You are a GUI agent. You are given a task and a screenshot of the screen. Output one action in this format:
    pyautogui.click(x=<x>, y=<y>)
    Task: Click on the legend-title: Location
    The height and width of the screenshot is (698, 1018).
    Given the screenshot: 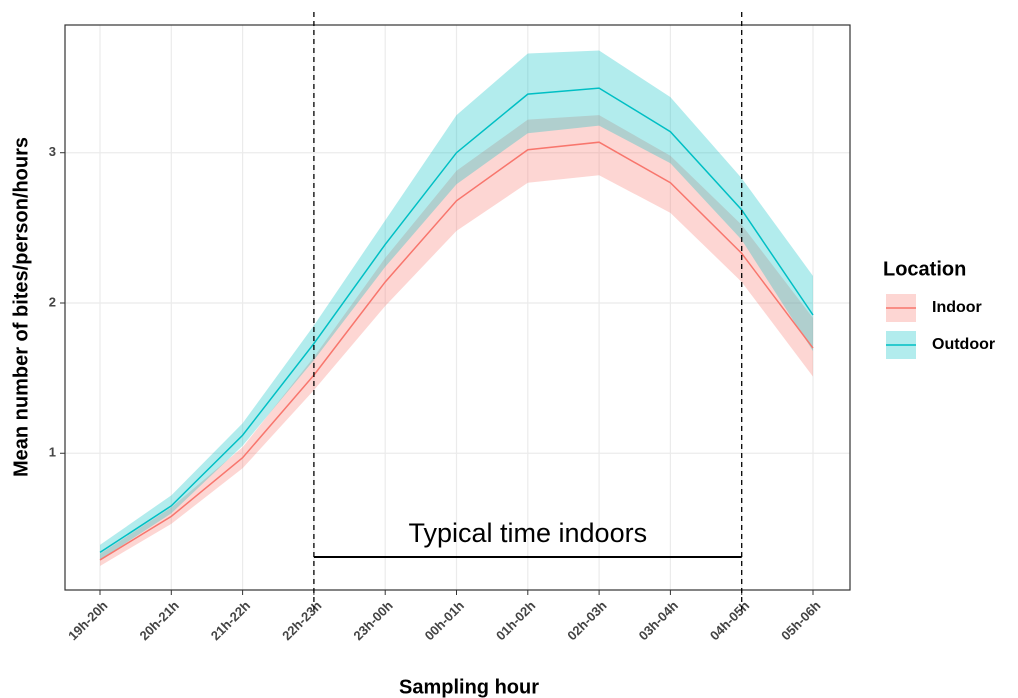 What is the action you would take?
    pyautogui.click(x=924, y=269)
    